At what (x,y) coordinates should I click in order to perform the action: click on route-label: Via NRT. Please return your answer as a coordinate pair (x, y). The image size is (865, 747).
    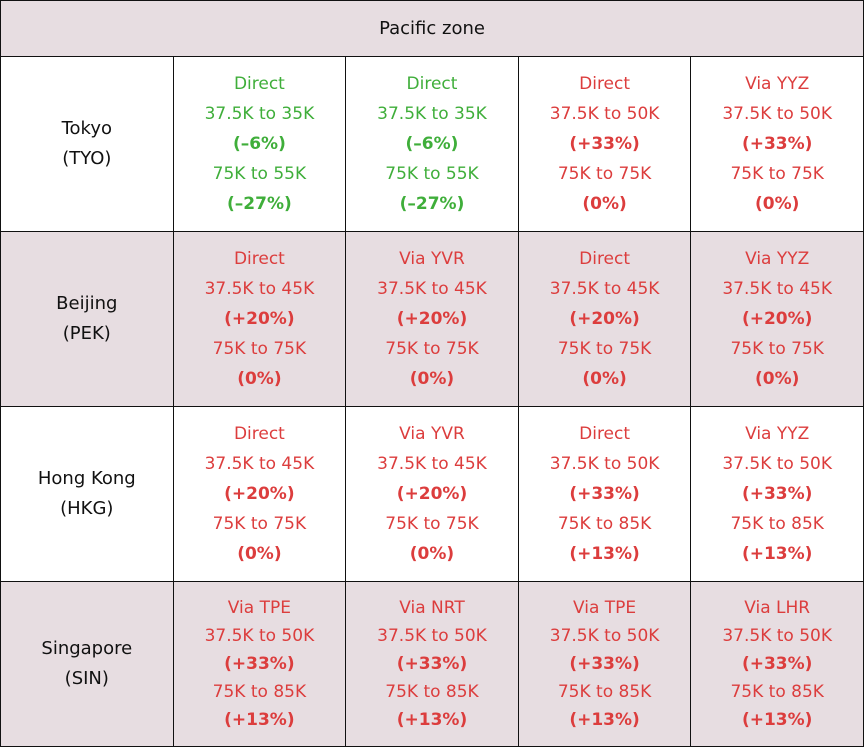
    Looking at the image, I should click on (432, 608).